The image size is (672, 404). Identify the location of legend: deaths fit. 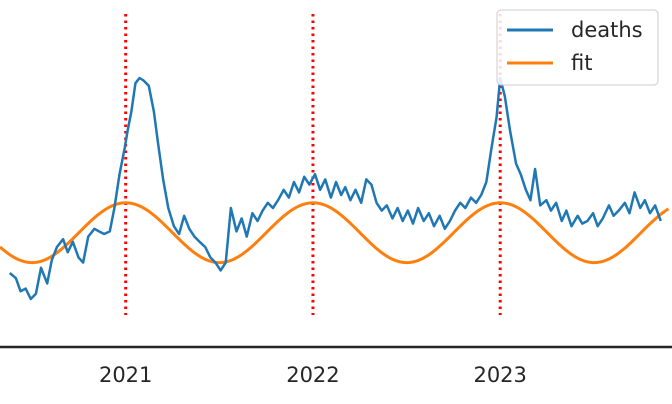
(577, 47).